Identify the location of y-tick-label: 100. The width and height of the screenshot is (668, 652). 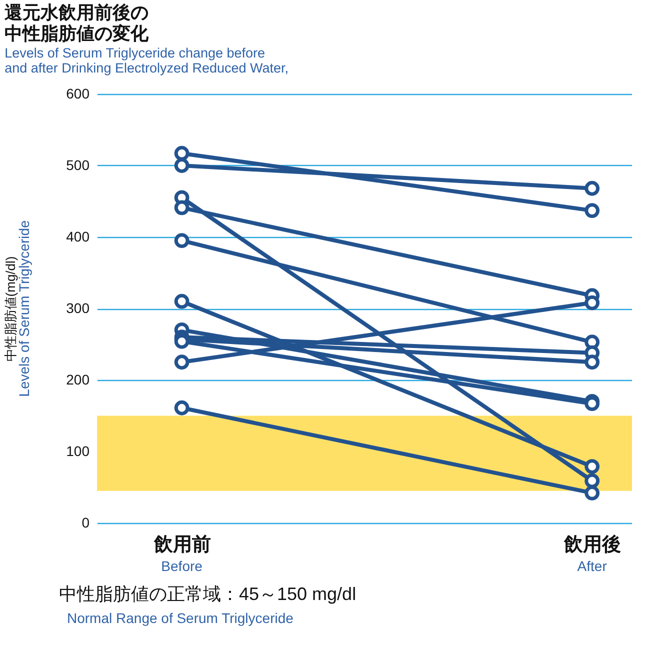
(78, 451).